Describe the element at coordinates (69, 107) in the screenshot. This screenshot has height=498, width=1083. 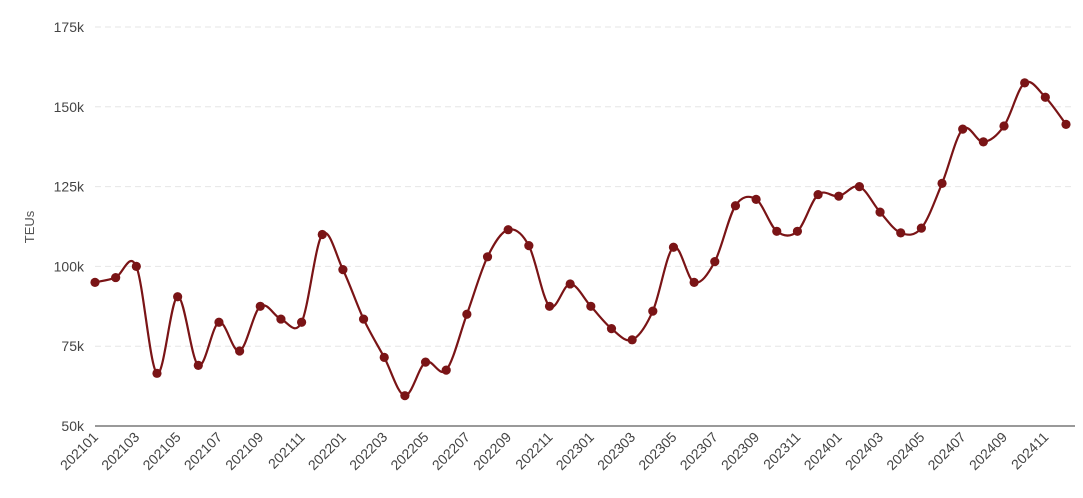
I see `y-tick-label: 150k` at that location.